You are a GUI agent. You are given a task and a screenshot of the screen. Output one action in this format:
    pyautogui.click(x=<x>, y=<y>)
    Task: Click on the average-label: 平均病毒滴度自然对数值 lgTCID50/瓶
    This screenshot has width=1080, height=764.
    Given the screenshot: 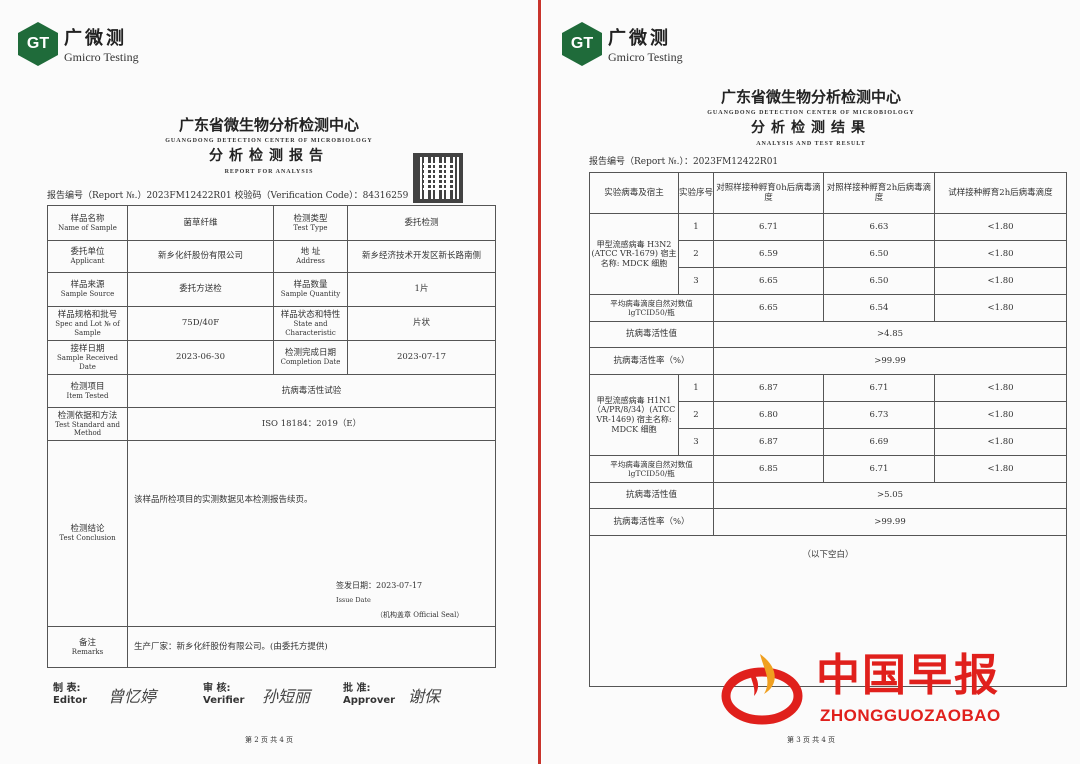 What is the action you would take?
    pyautogui.click(x=651, y=469)
    